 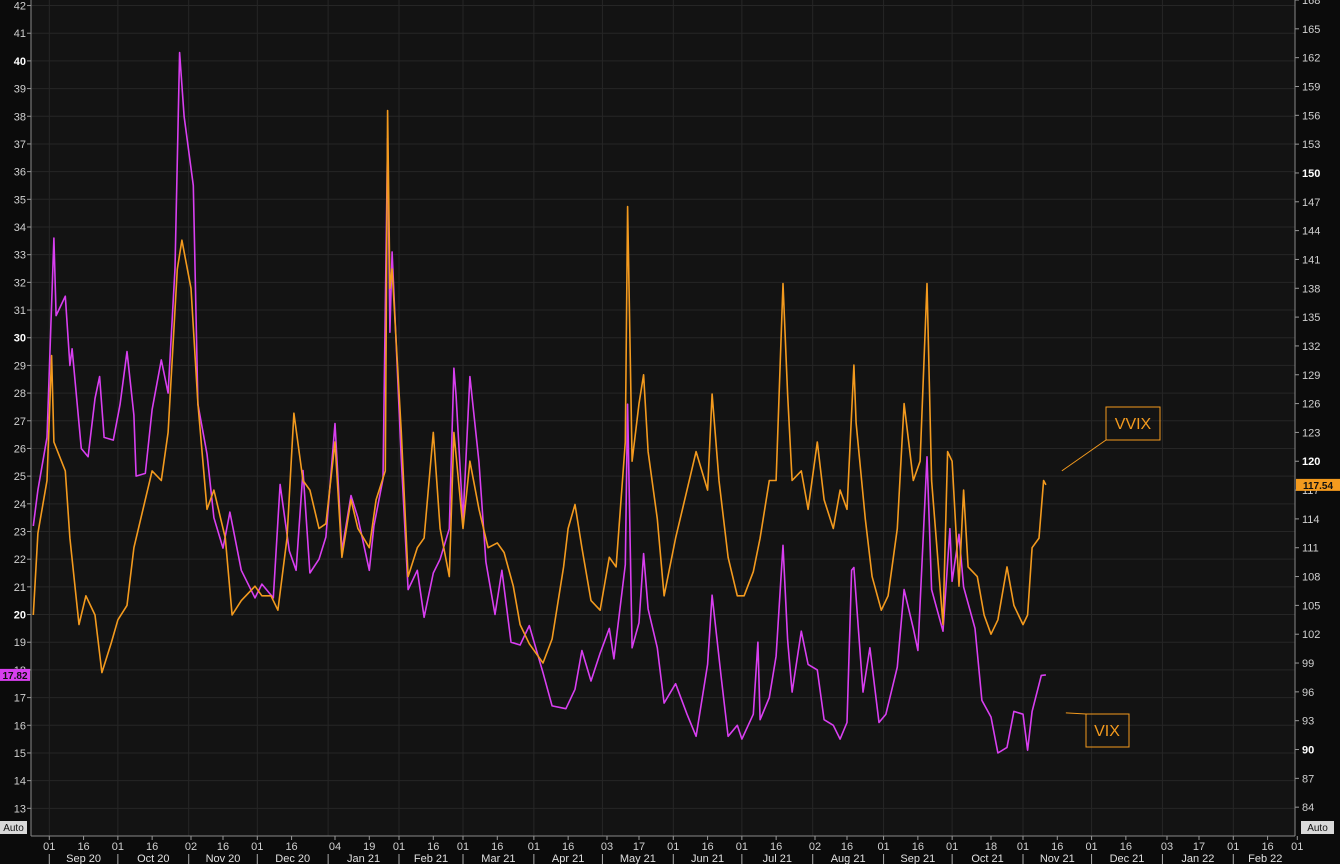 What do you see at coordinates (991, 847) in the screenshot?
I see `x-tick-label: 18` at bounding box center [991, 847].